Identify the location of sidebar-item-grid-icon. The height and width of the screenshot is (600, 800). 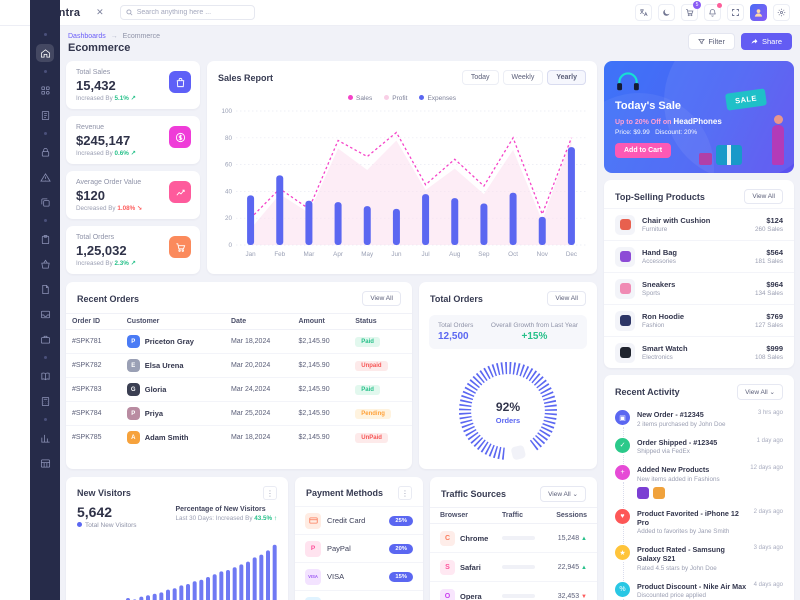
(45, 90).